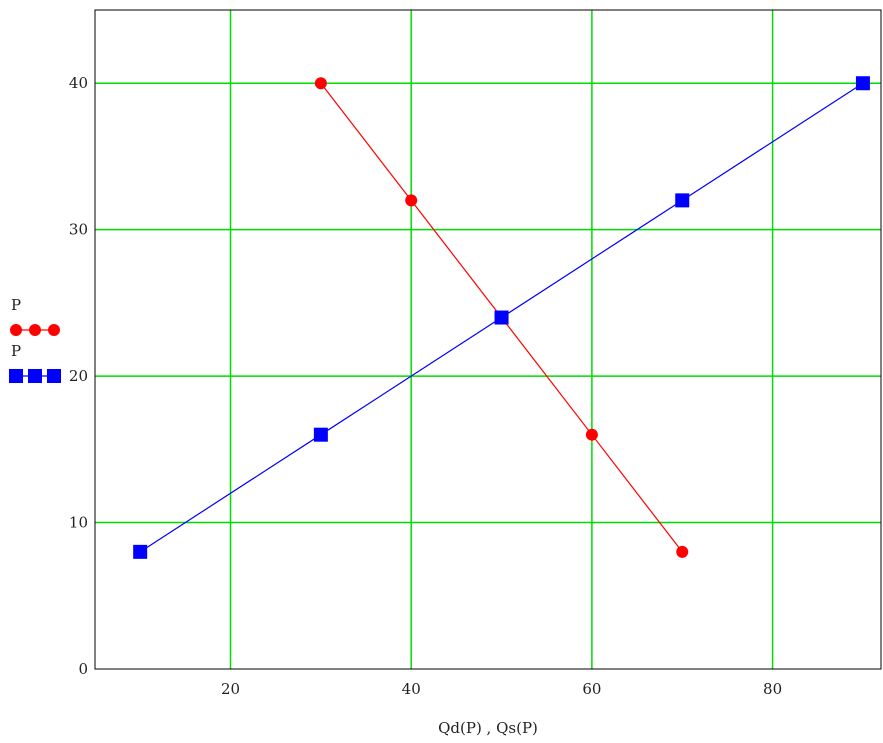 This screenshot has width=883, height=743. What do you see at coordinates (488, 728) in the screenshot?
I see `x-axis-label: Qd(P) , Qs(P)` at bounding box center [488, 728].